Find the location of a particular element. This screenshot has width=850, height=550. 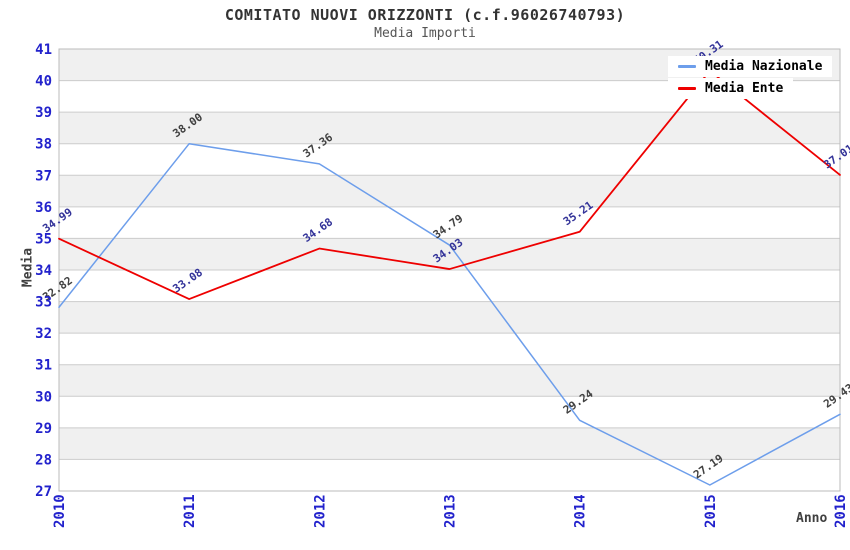

y-tick-label: 35 is located at coordinates (43, 239).